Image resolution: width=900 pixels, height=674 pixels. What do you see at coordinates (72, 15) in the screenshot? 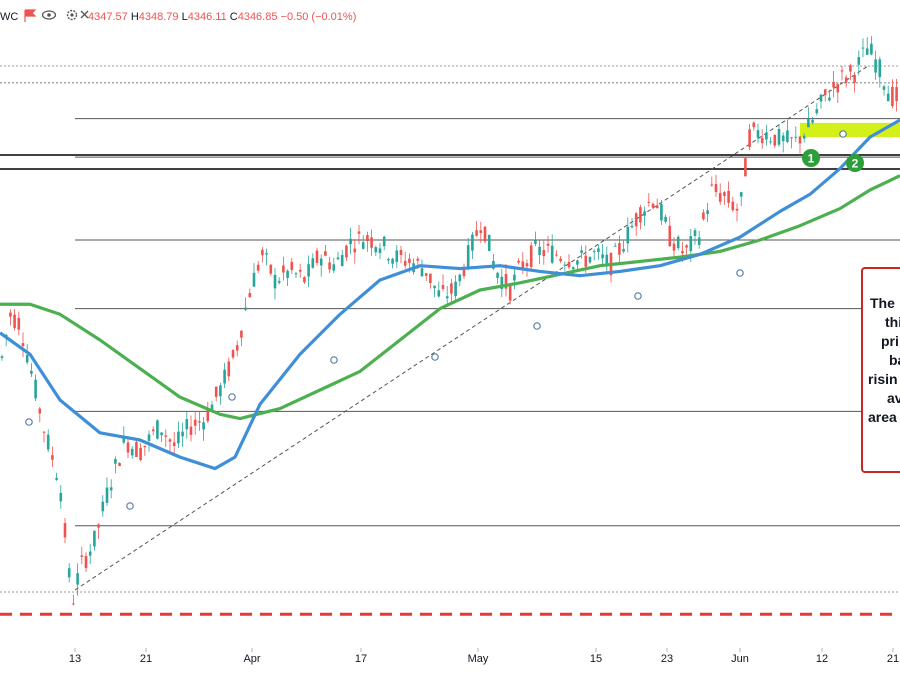
I see `gear-icon` at bounding box center [72, 15].